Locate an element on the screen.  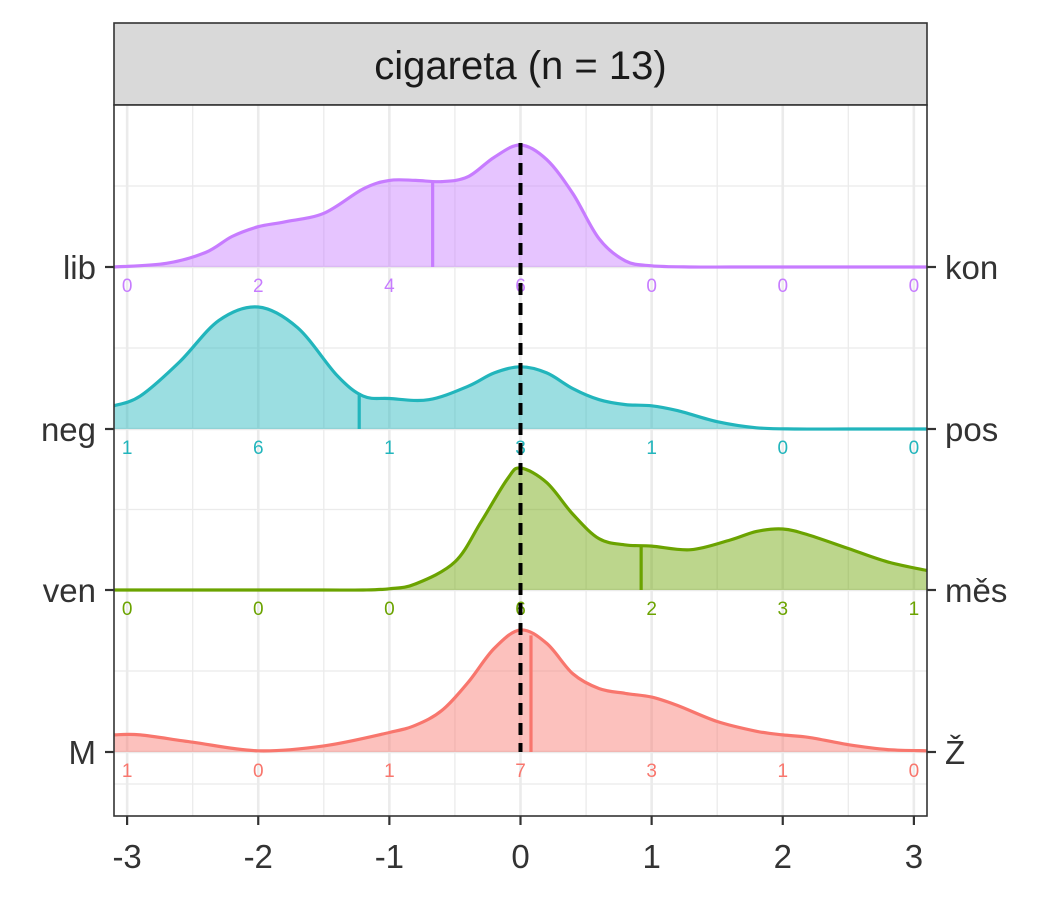
strip-background is located at coordinates (520, 64).